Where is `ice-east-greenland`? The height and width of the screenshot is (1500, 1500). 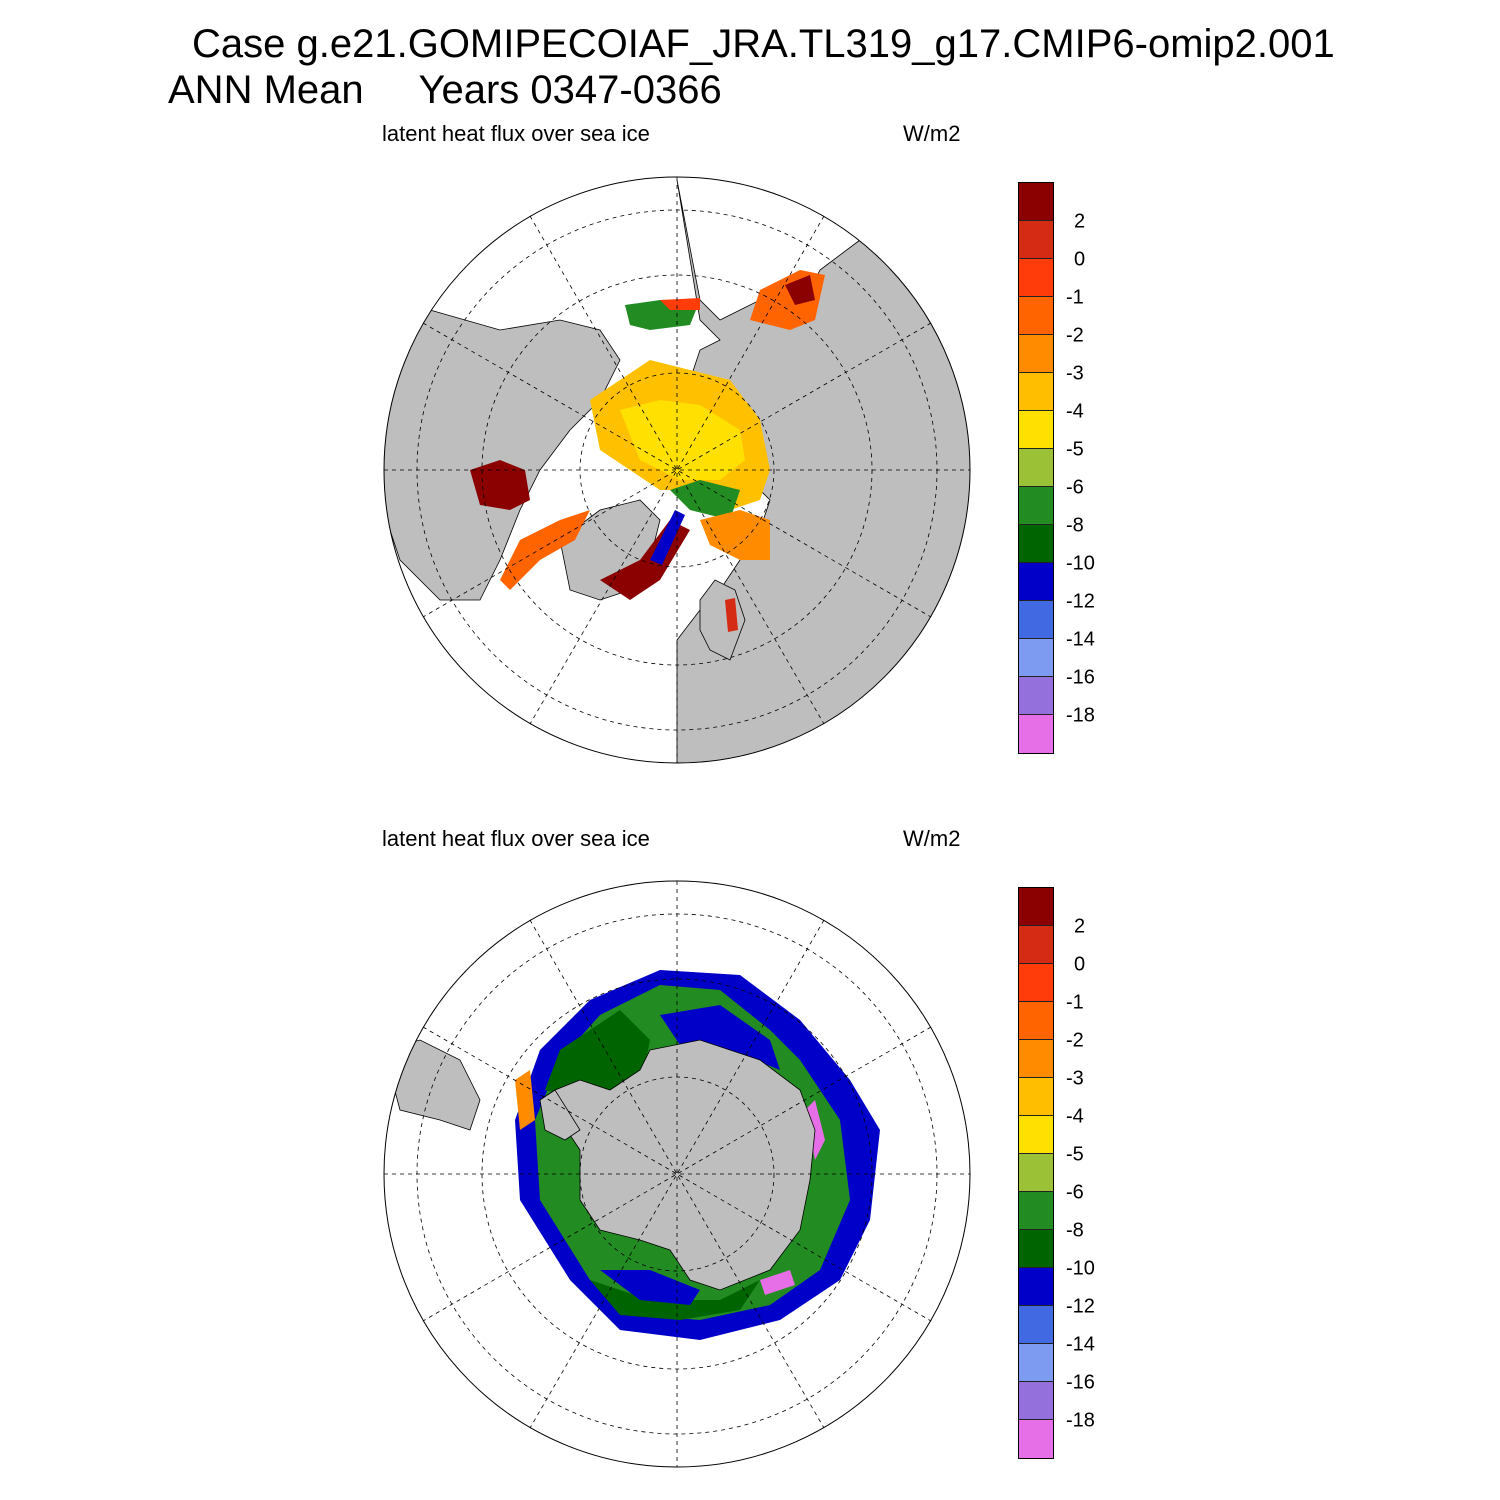
ice-east-greenland is located at coordinates (667, 537).